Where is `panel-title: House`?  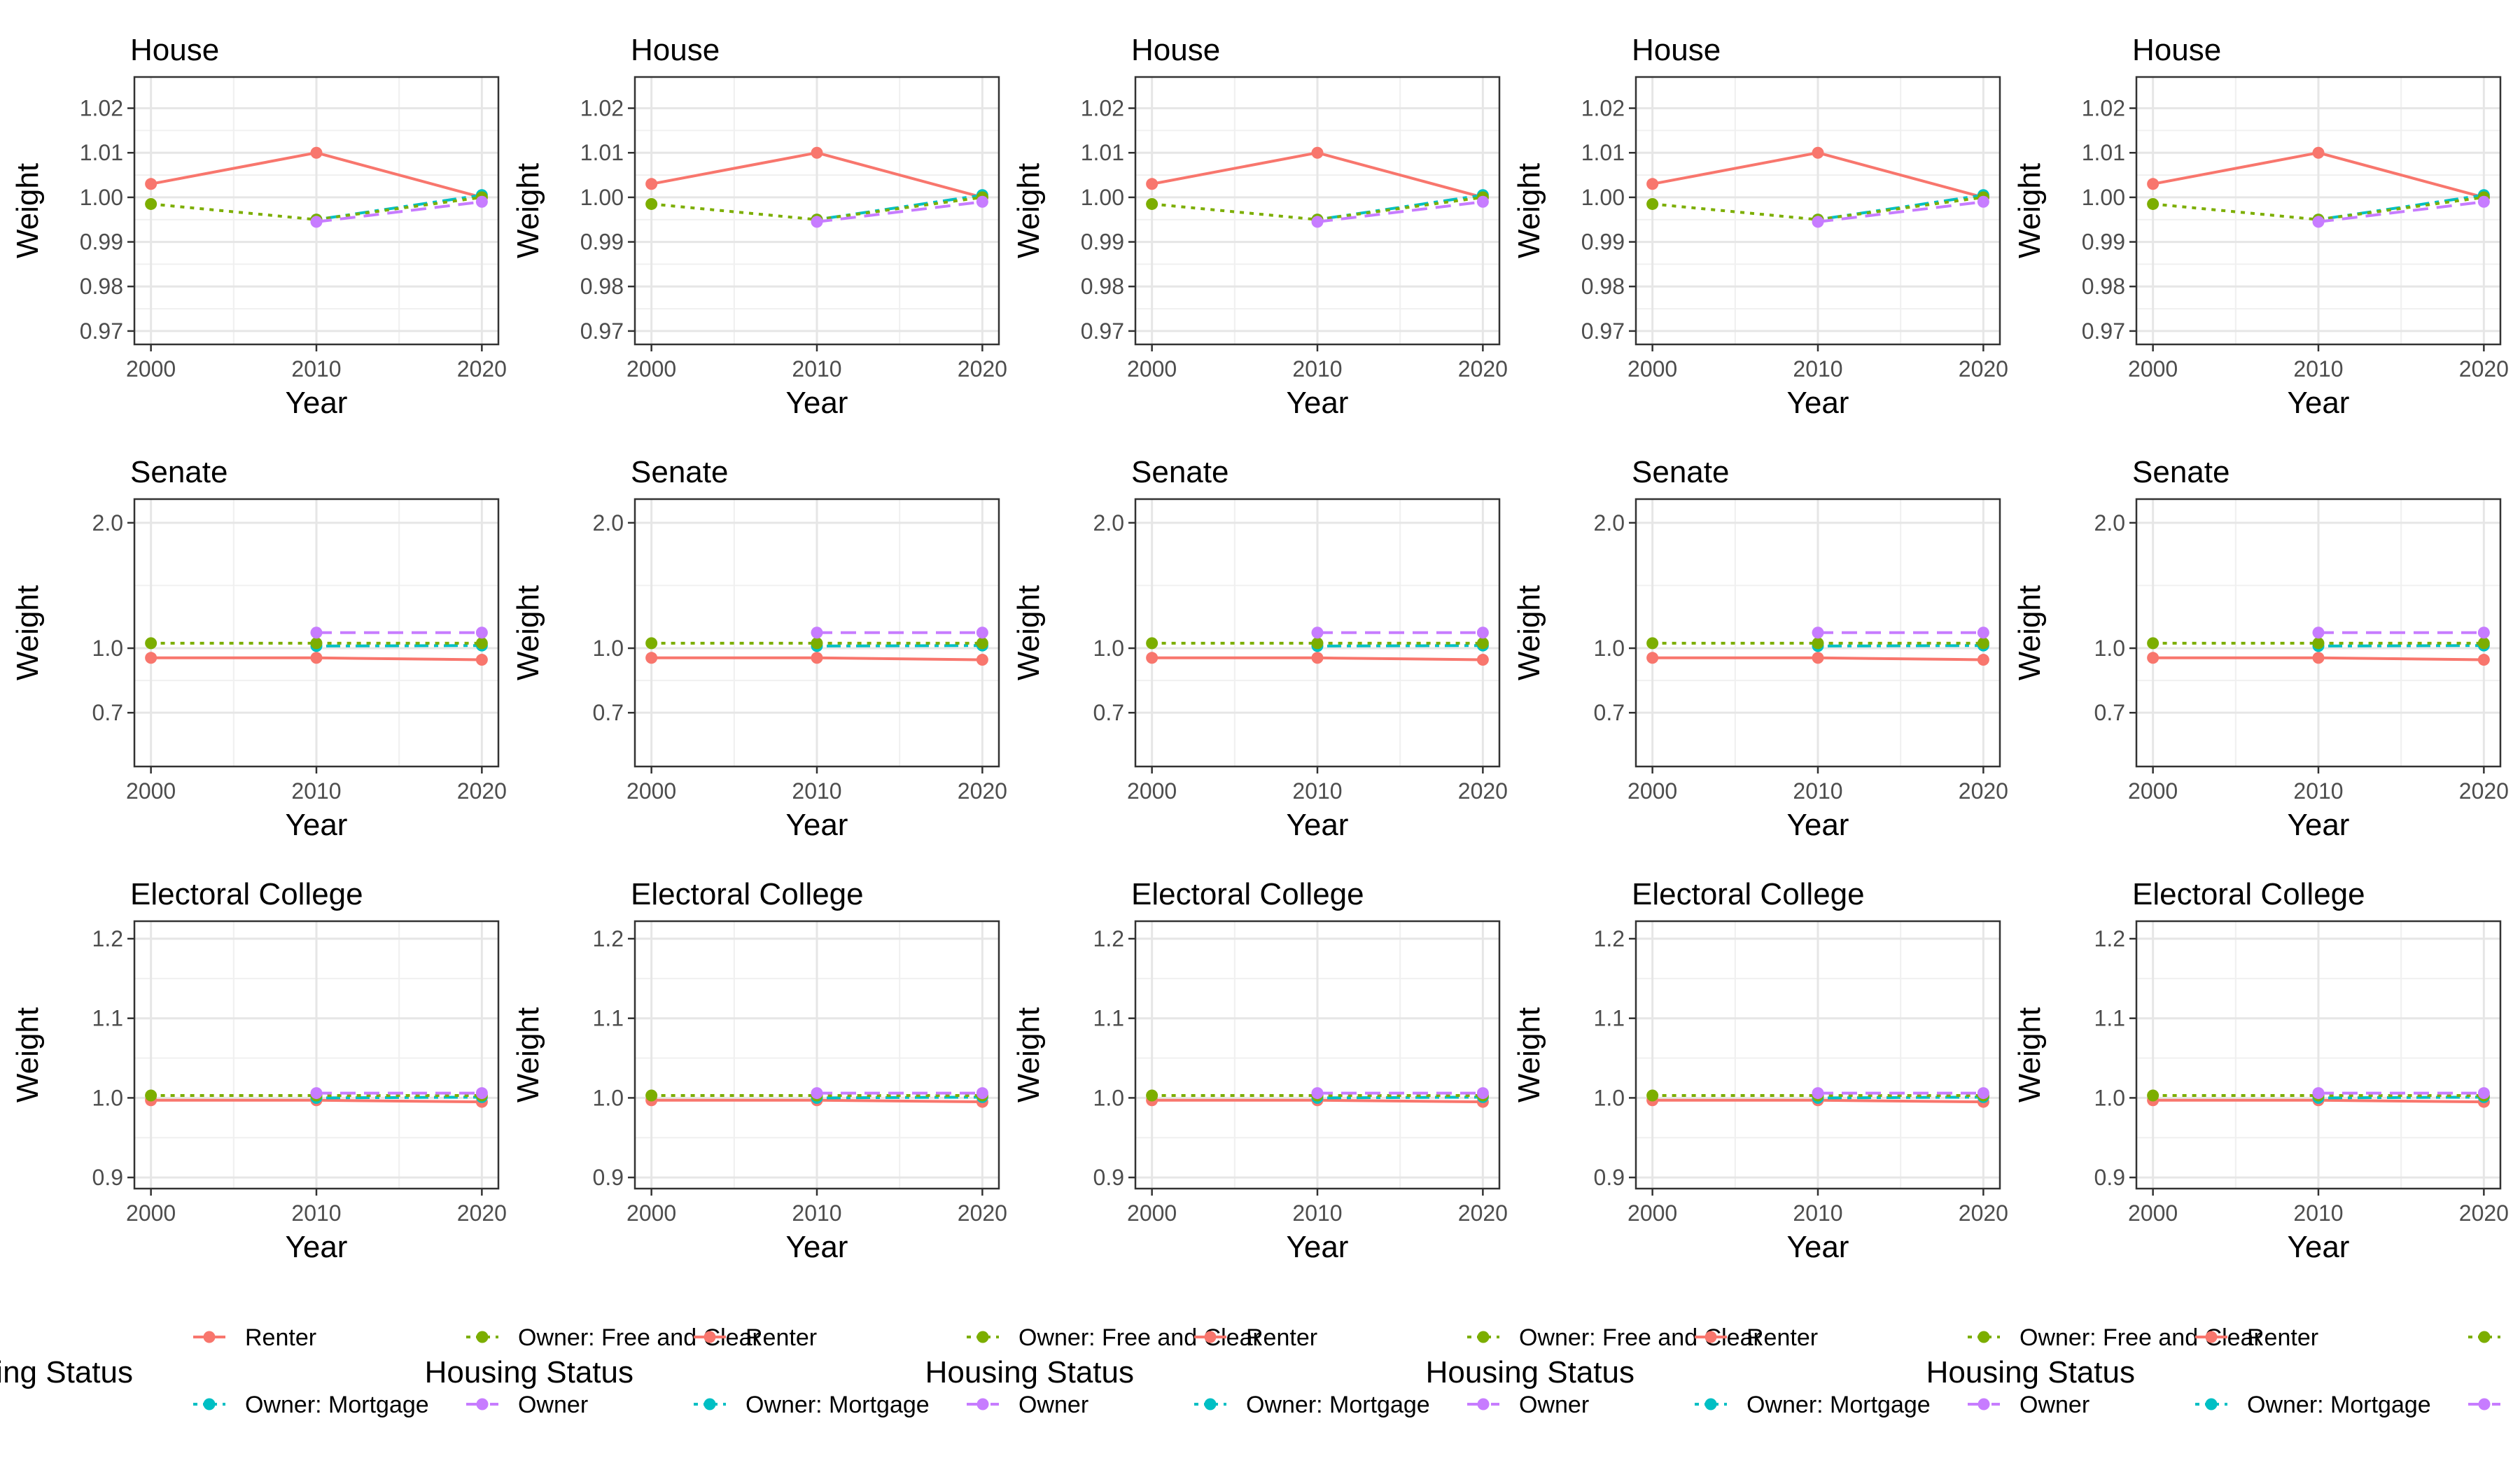 panel-title: House is located at coordinates (1676, 50).